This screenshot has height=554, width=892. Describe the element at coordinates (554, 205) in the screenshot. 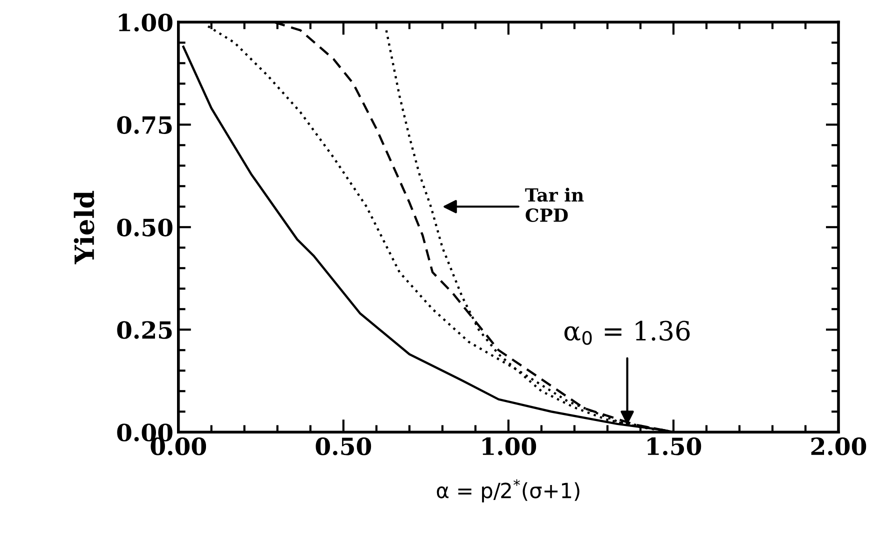

I see `annotation: Tar in CPD` at that location.